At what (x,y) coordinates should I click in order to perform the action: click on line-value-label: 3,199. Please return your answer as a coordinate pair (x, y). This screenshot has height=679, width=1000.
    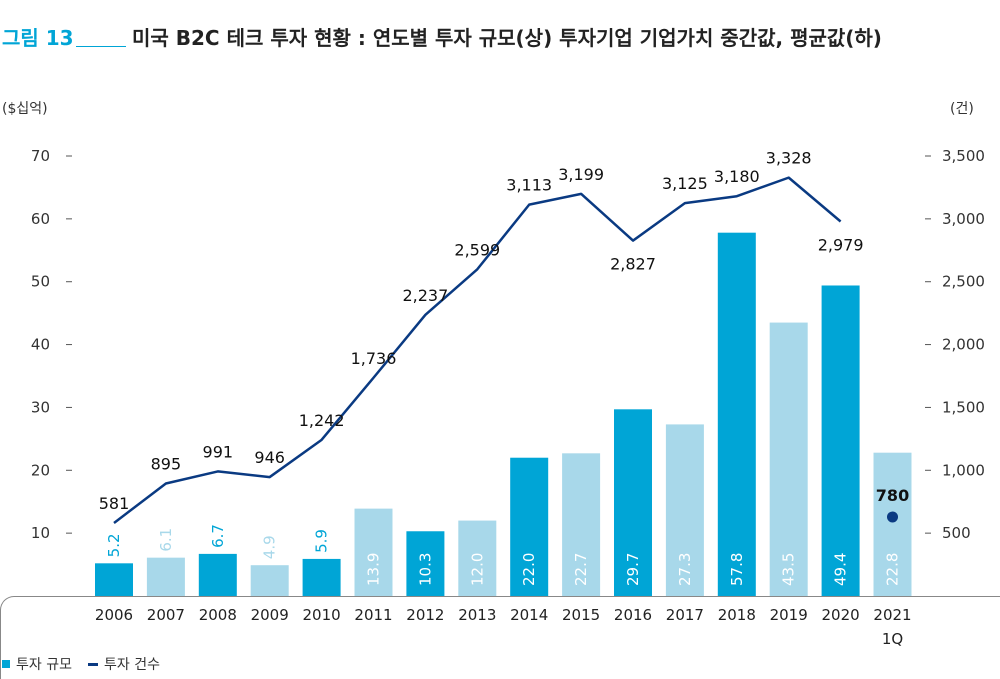
    Looking at the image, I should click on (581, 174).